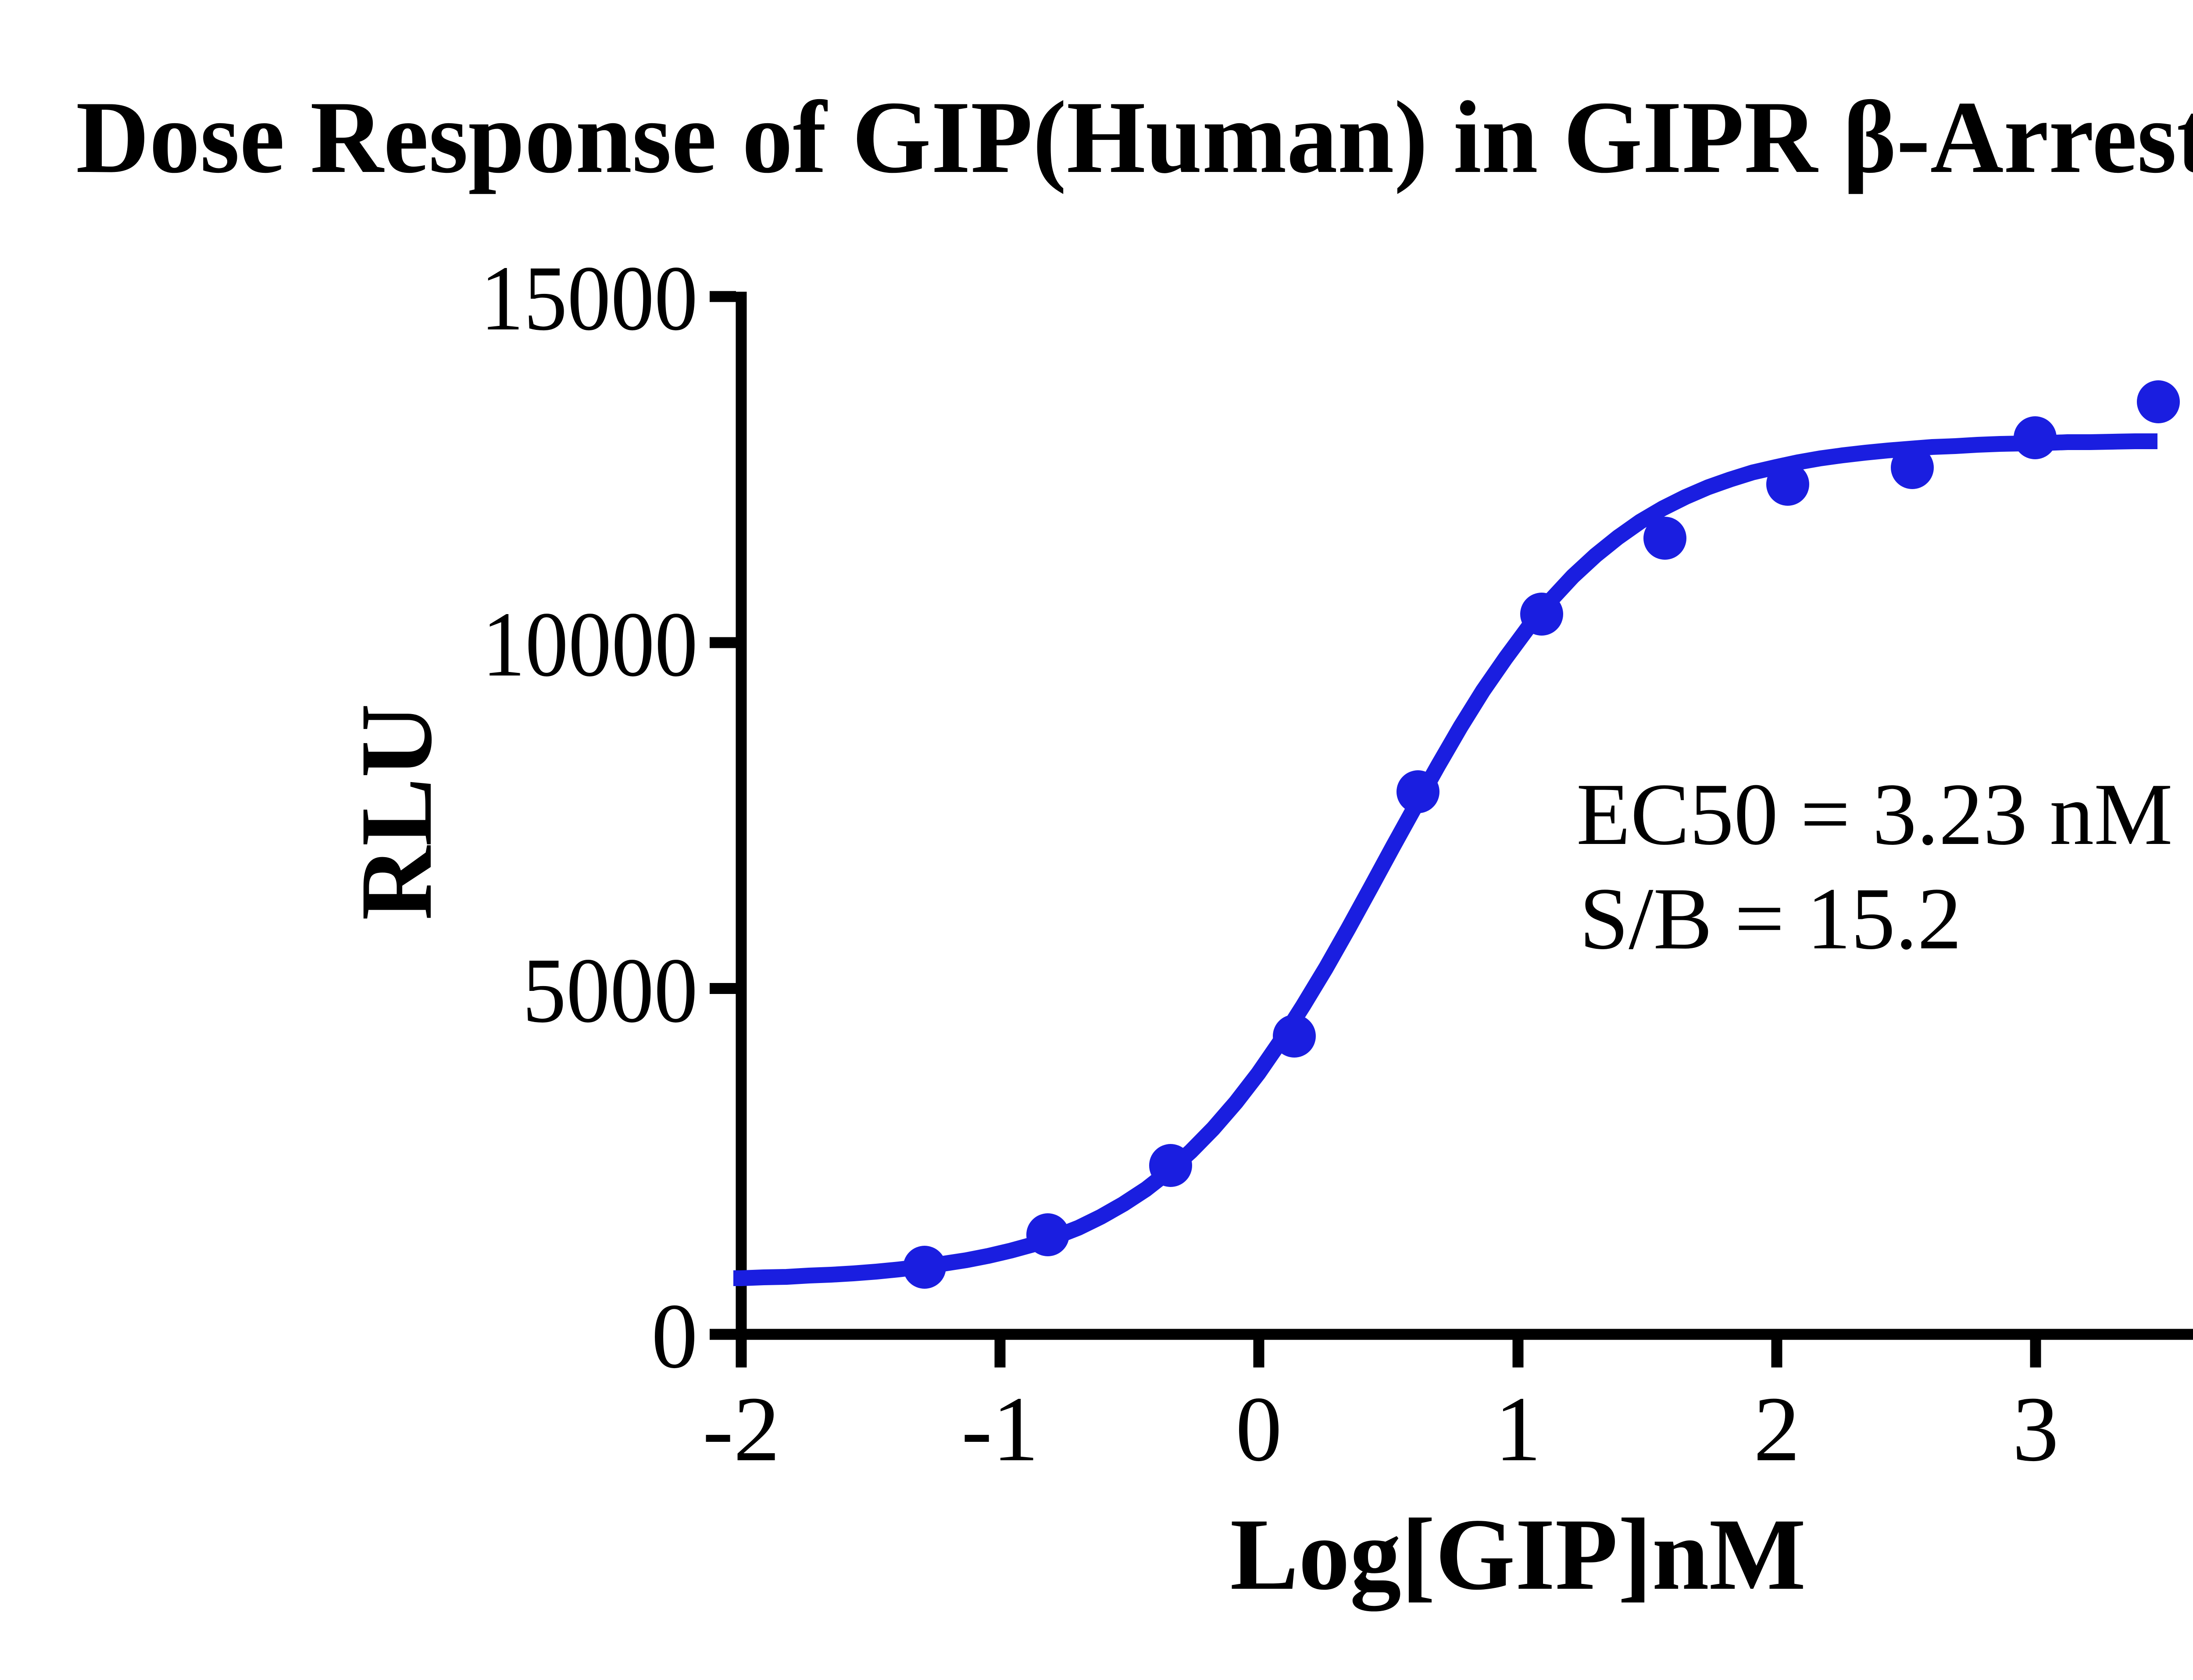 The image size is (2193, 1680). I want to click on svg-text: S/B = 15.2, so click(1770, 919).